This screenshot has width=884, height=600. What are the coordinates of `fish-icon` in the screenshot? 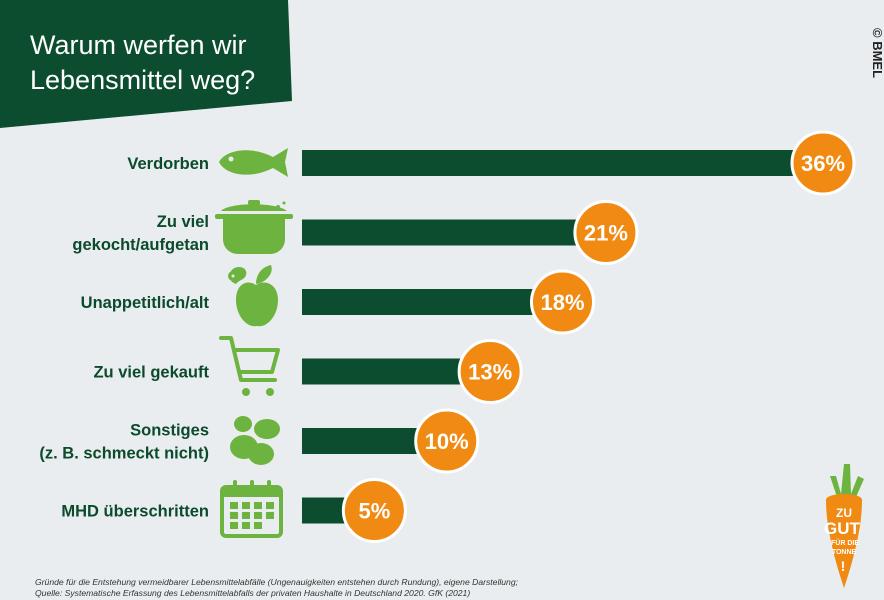 It's located at (253, 162).